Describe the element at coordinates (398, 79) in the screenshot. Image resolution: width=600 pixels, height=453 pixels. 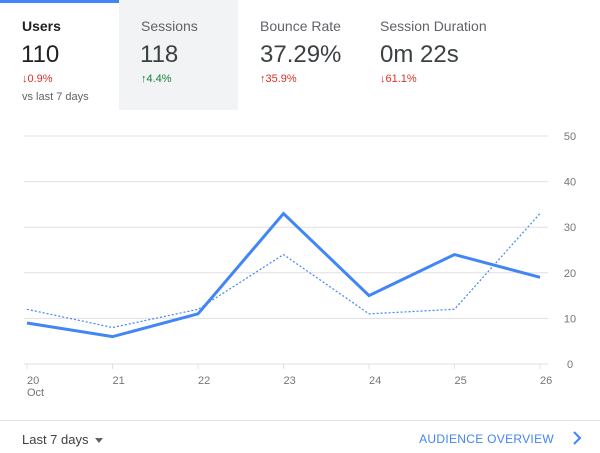
I see `tab-session-duration-delta: ↓61.1%` at that location.